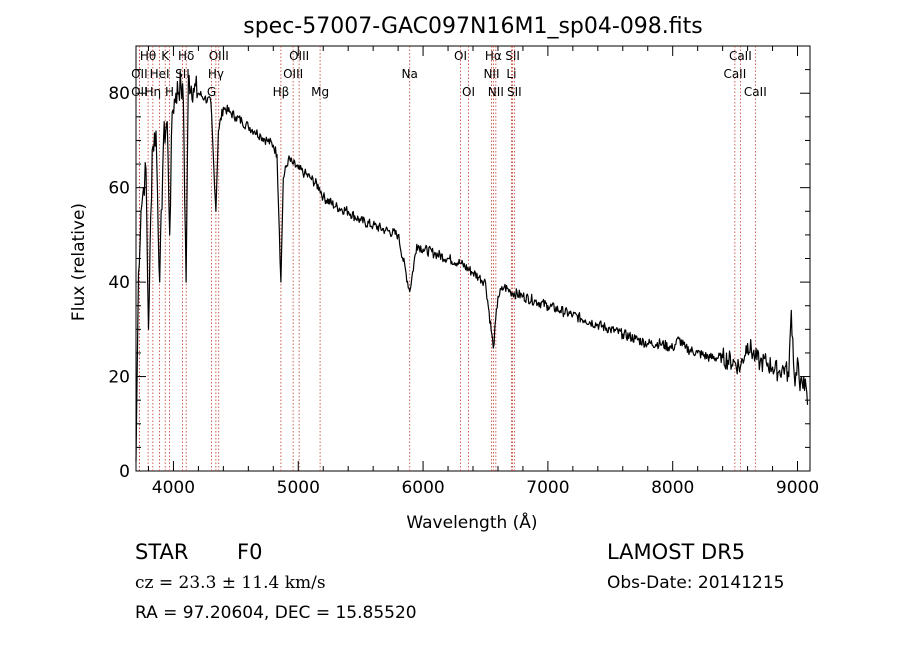 Image resolution: width=900 pixels, height=649 pixels. What do you see at coordinates (696, 583) in the screenshot?
I see `observation-date: Obs-Date: 20141215` at bounding box center [696, 583].